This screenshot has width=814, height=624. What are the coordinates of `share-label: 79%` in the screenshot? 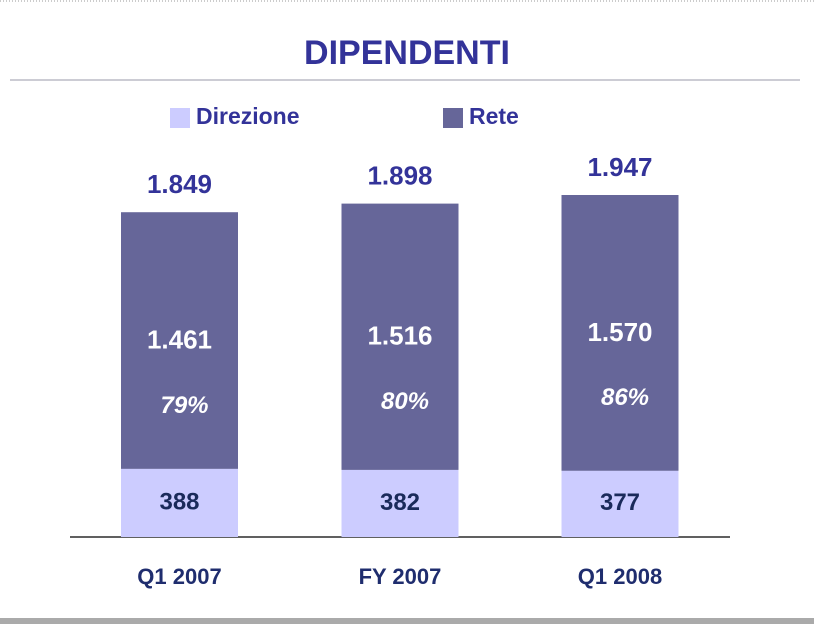 It's located at (184, 405).